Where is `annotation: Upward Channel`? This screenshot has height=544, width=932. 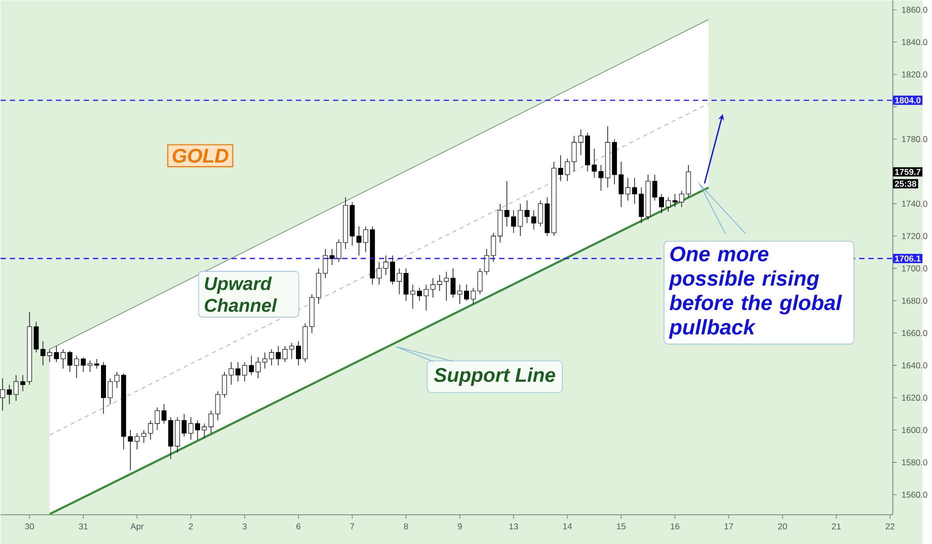
annotation: Upward Channel is located at coordinates (240, 294).